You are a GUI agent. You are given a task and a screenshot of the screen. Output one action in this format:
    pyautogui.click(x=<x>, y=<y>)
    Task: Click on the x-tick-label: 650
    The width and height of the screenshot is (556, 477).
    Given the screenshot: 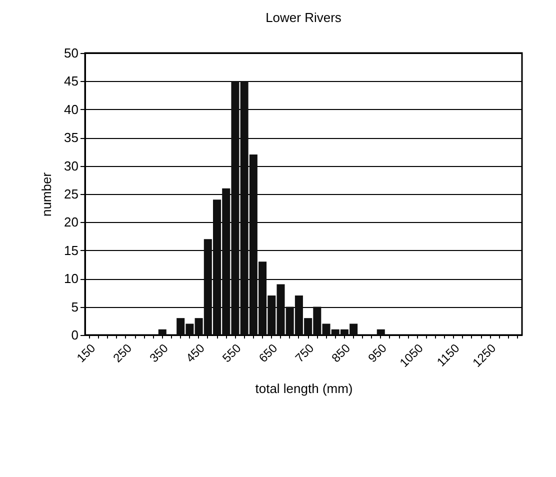 What is the action you would take?
    pyautogui.click(x=268, y=353)
    